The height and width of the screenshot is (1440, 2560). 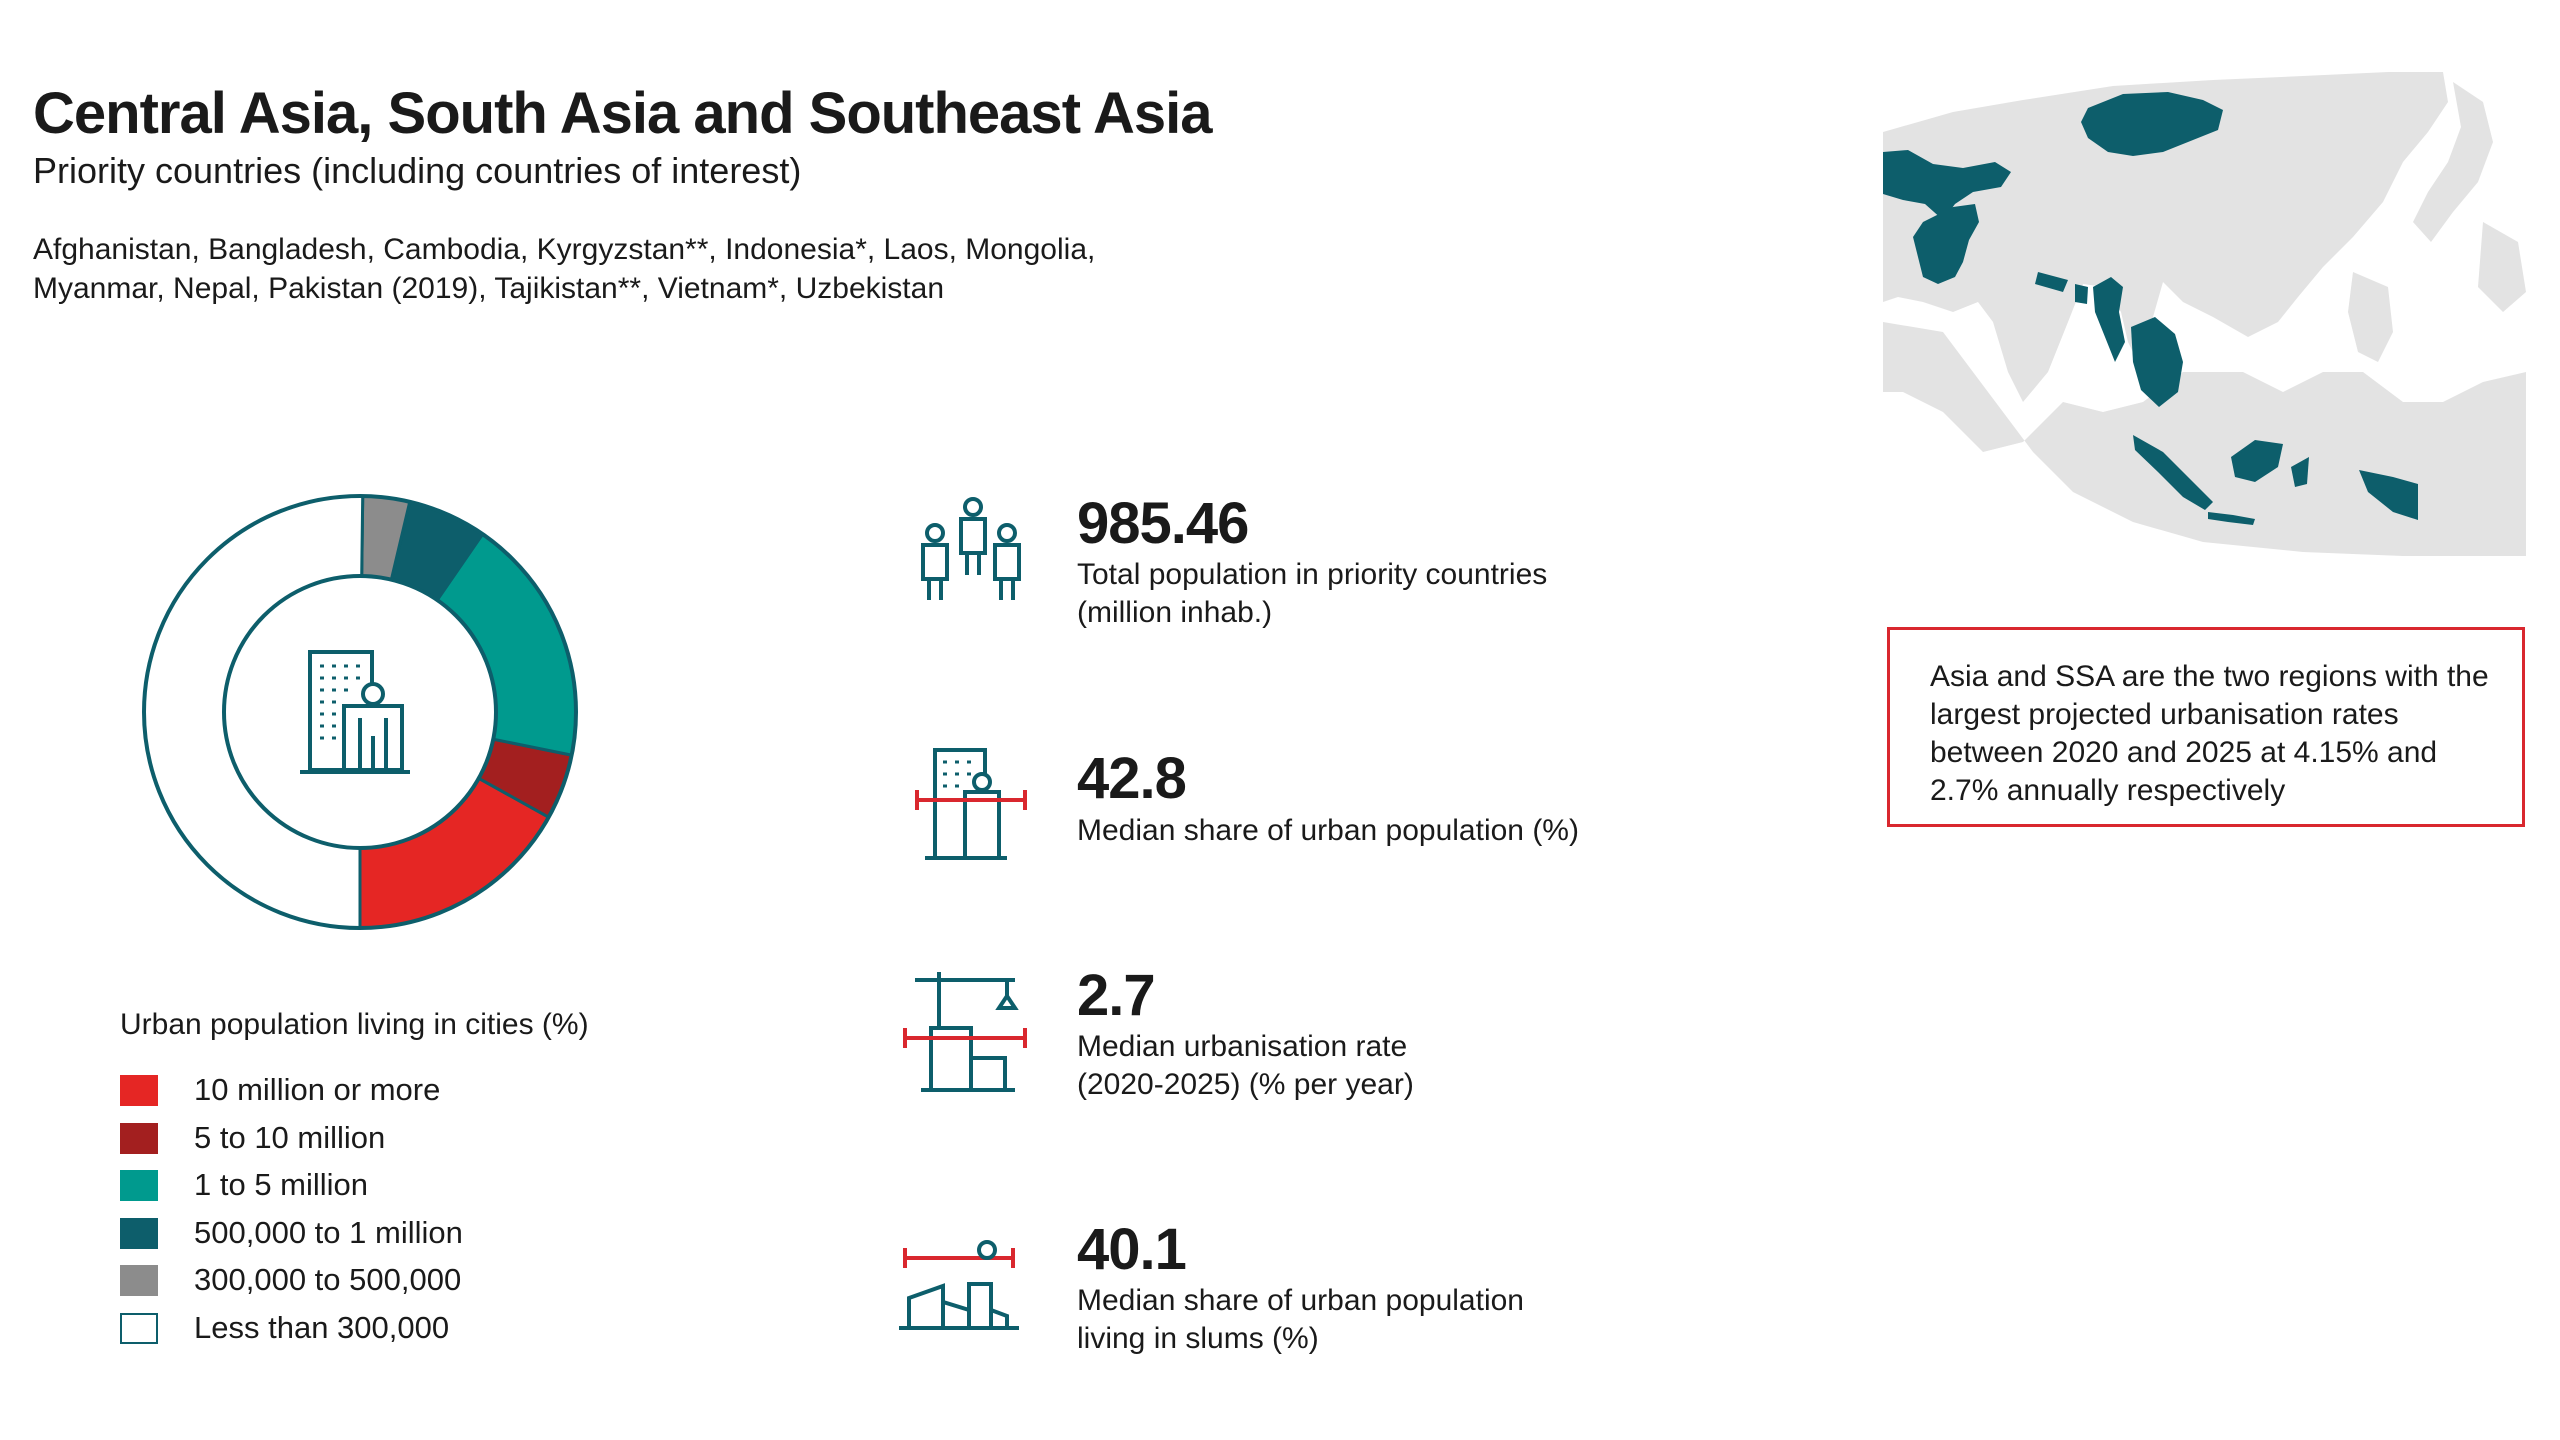 I want to click on legend-item: 5 to 10 million, so click(x=253, y=1137).